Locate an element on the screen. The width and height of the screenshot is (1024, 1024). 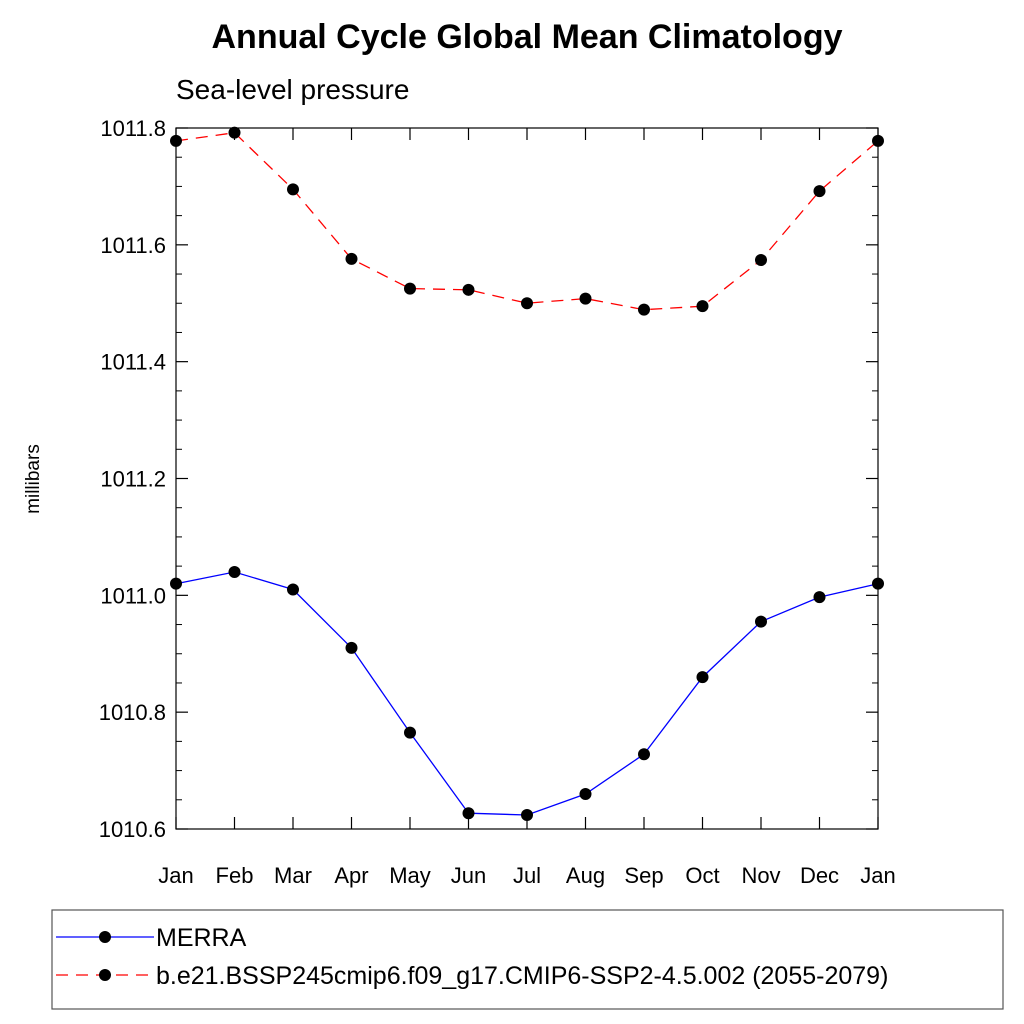
x-tick-label: Jun is located at coordinates (468, 875).